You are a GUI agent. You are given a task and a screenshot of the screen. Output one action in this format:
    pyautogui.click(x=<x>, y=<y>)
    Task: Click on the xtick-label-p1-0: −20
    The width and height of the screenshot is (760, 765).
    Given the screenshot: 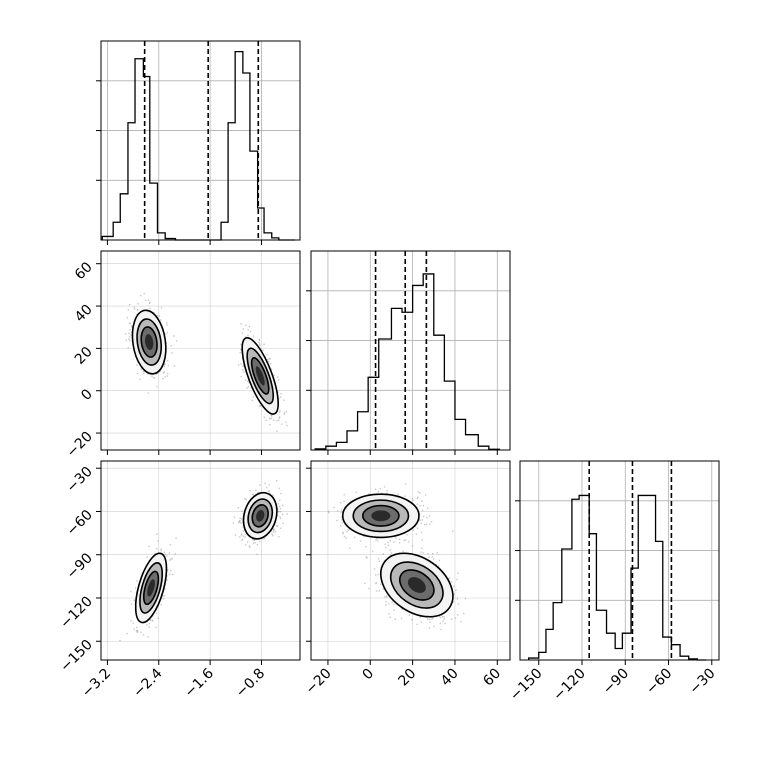 What is the action you would take?
    pyautogui.click(x=319, y=682)
    